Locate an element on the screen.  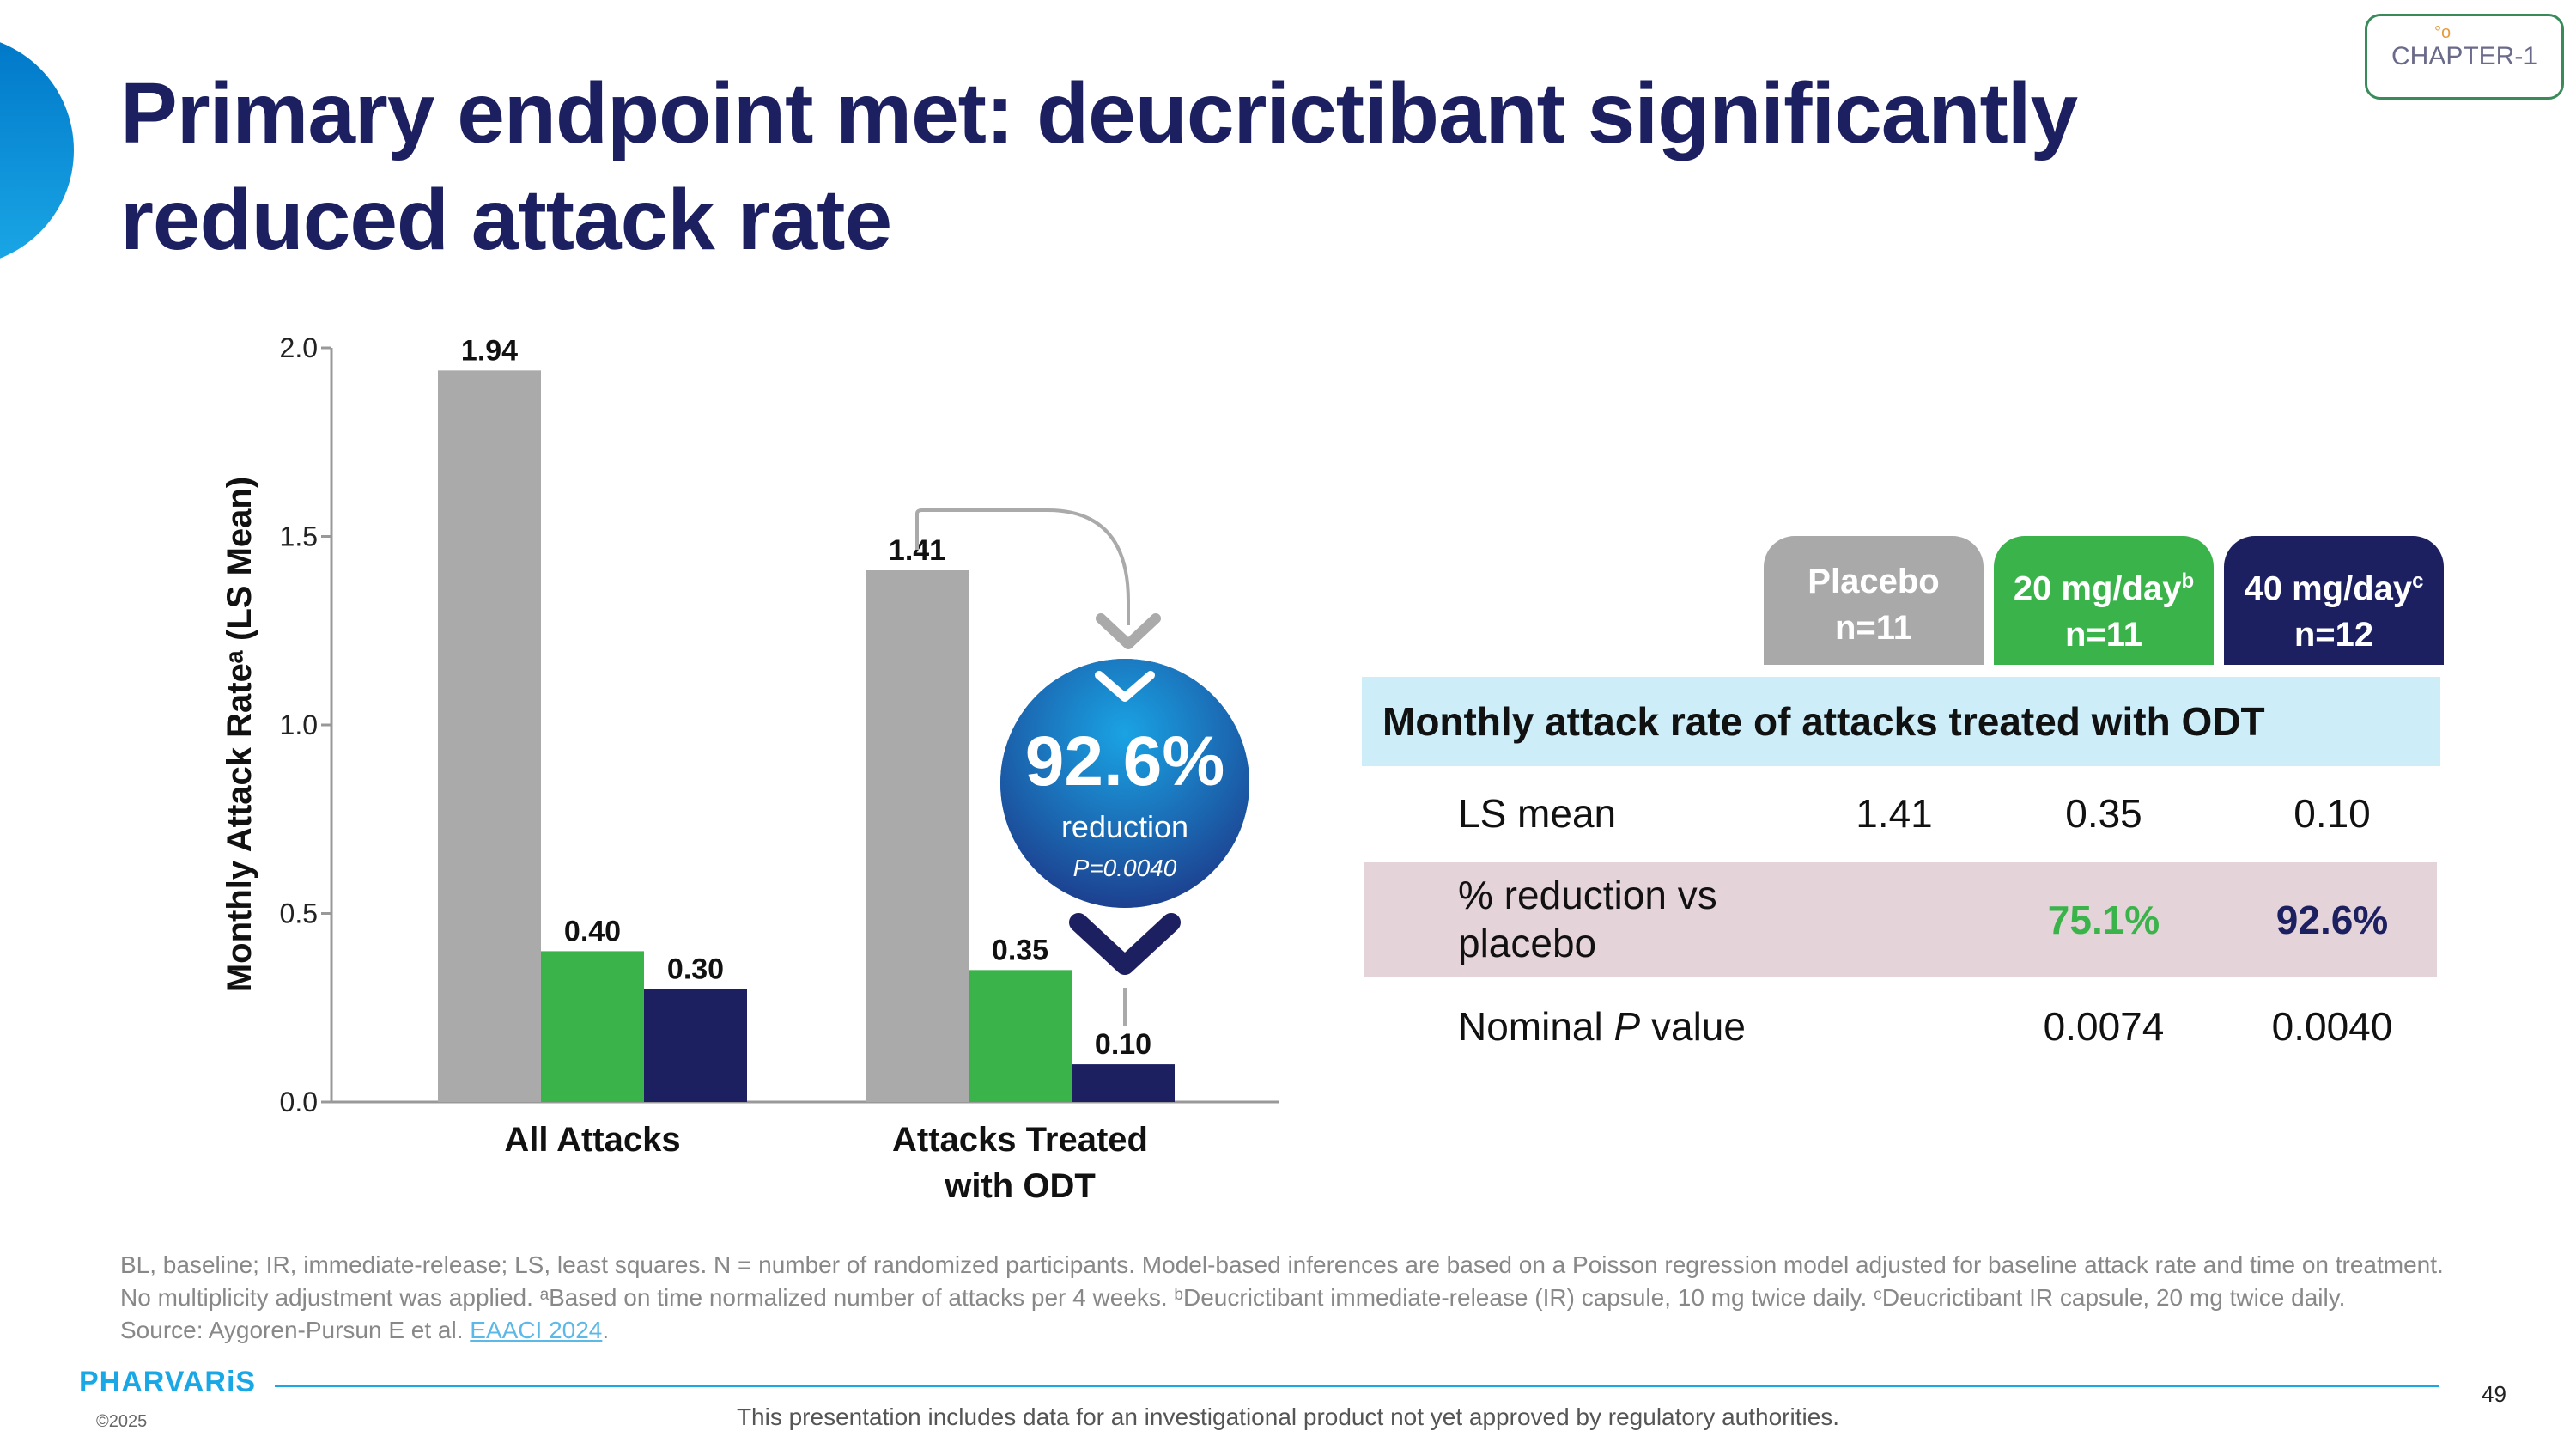
row-label: LS mean is located at coordinates (1537, 813).